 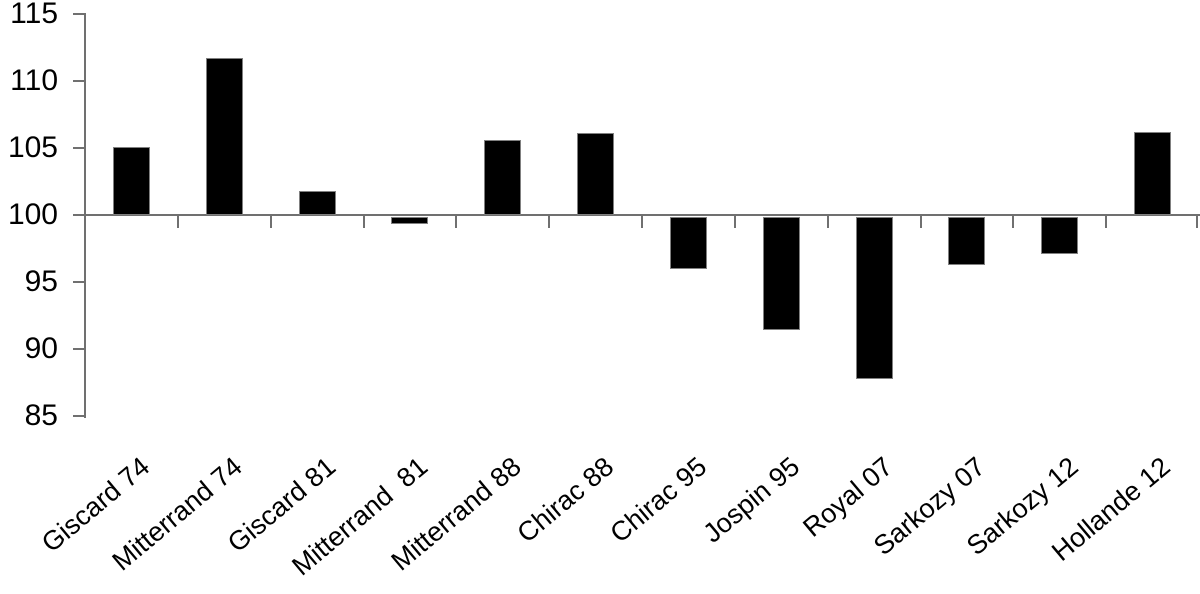 What do you see at coordinates (32, 214) in the screenshot?
I see `y-tick-label: 100` at bounding box center [32, 214].